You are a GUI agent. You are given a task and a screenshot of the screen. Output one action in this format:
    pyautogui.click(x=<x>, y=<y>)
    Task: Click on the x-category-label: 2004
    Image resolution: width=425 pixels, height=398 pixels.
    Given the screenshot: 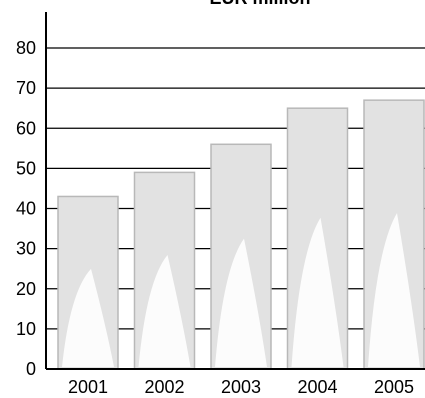 What is the action you would take?
    pyautogui.click(x=317, y=387)
    